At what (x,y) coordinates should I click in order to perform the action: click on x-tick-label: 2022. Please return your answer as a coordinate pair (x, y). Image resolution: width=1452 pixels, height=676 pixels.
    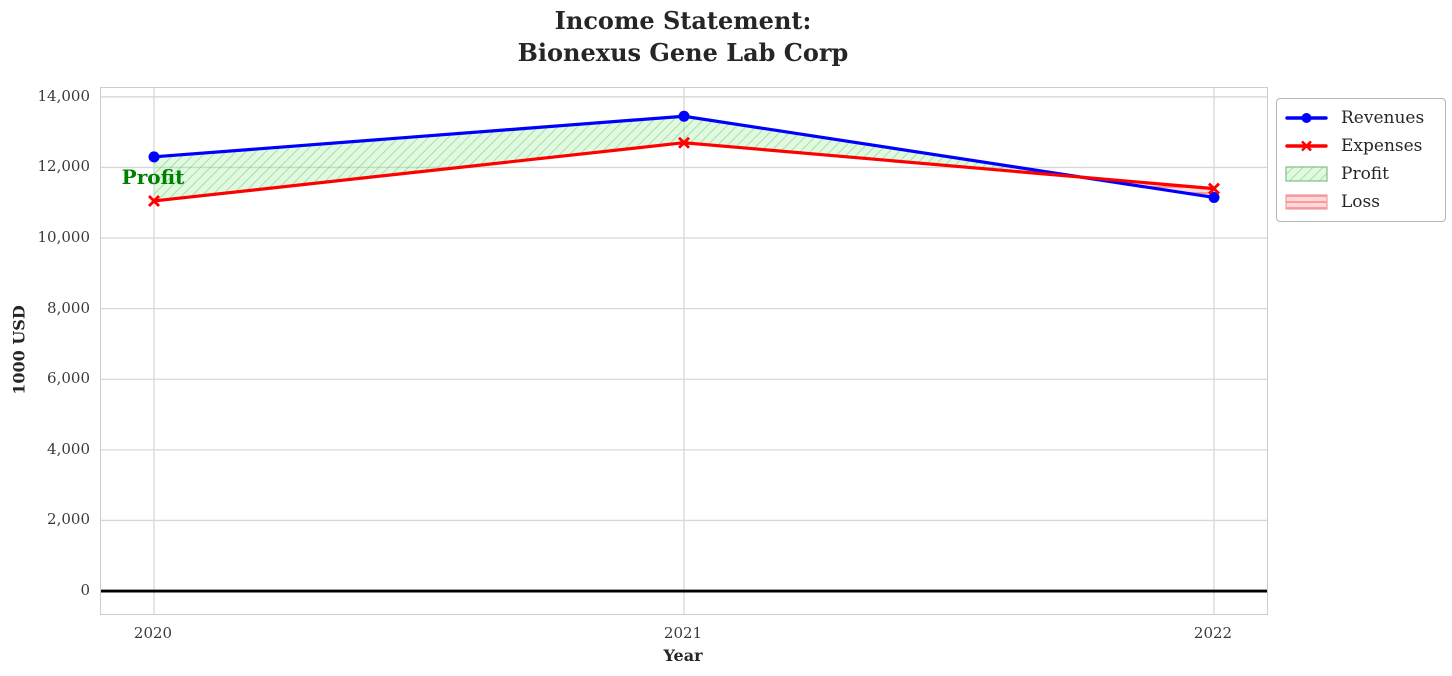
    Looking at the image, I should click on (1213, 633).